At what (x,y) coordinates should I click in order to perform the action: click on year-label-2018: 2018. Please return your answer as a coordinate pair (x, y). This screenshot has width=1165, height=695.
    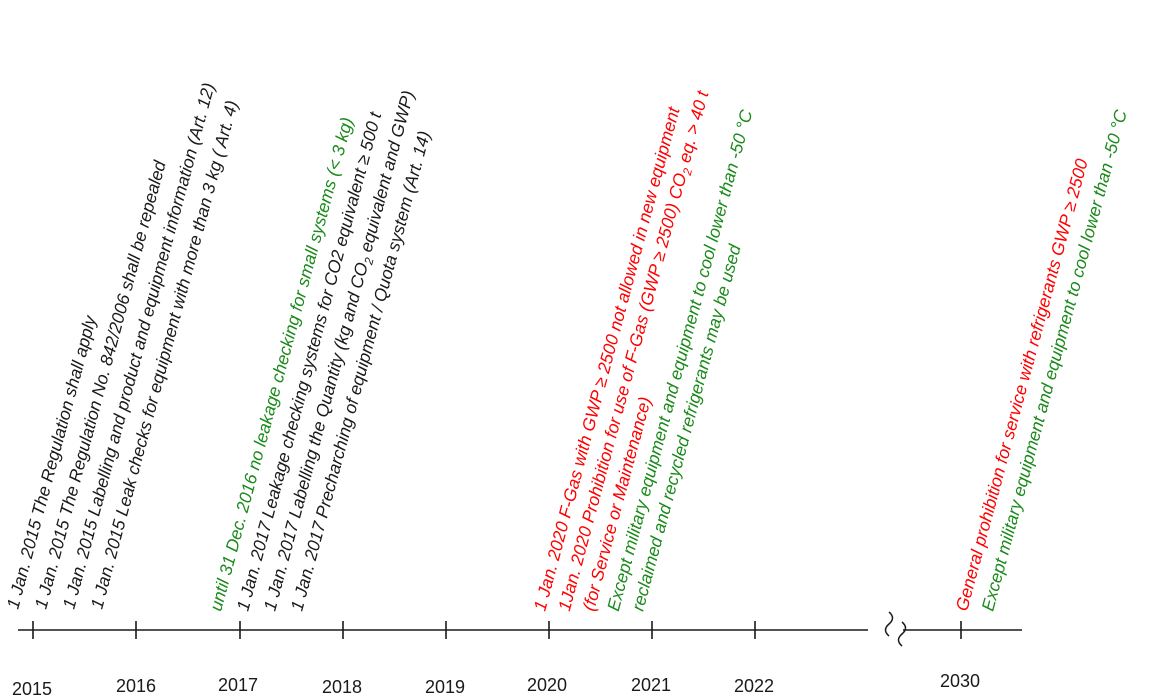
    Looking at the image, I should click on (342, 686).